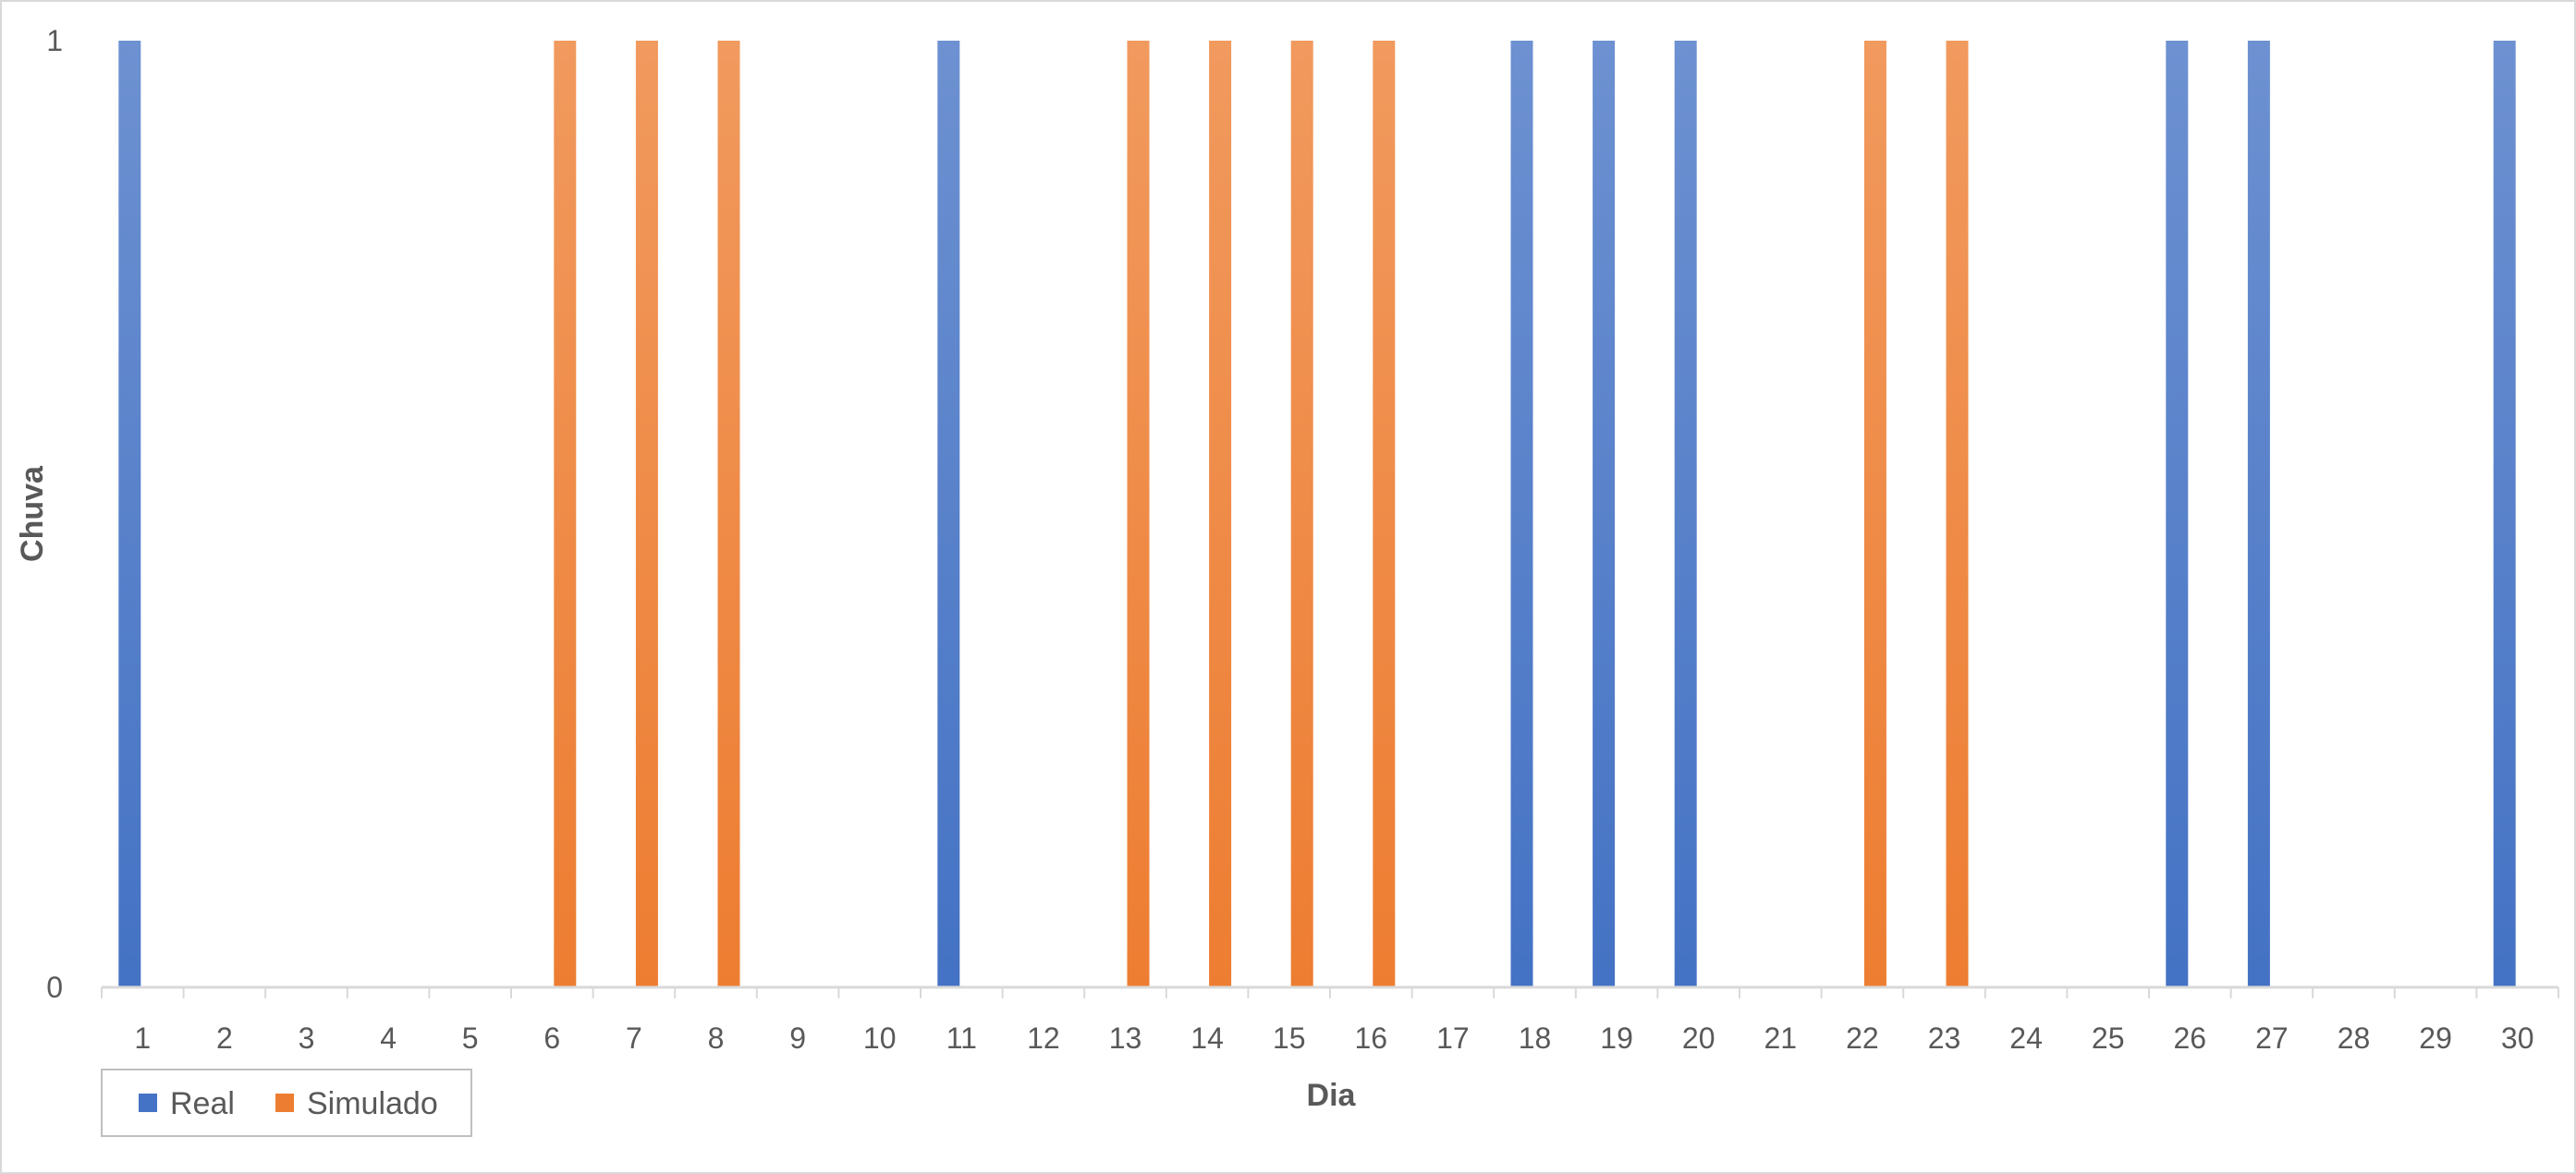 The height and width of the screenshot is (1174, 2576). What do you see at coordinates (2354, 1038) in the screenshot?
I see `x-tick-label: 28` at bounding box center [2354, 1038].